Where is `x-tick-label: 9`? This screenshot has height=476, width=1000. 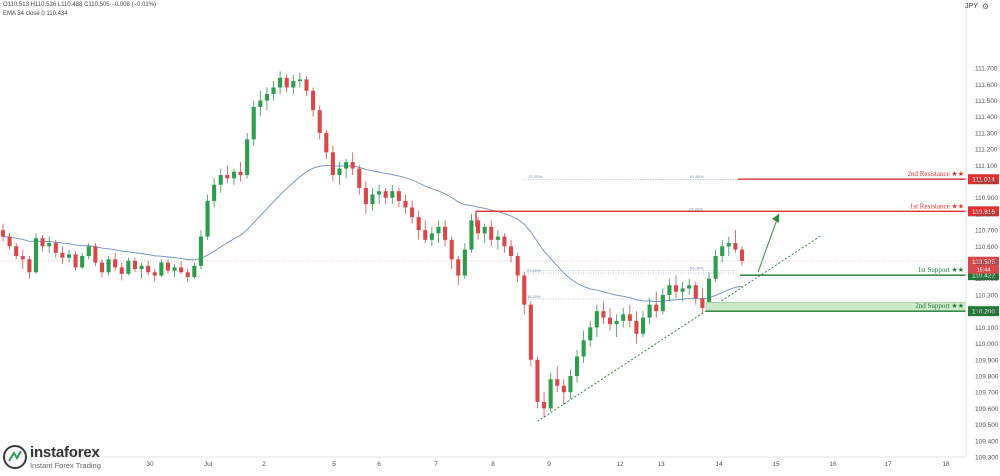 x-tick-label: 9 is located at coordinates (549, 464).